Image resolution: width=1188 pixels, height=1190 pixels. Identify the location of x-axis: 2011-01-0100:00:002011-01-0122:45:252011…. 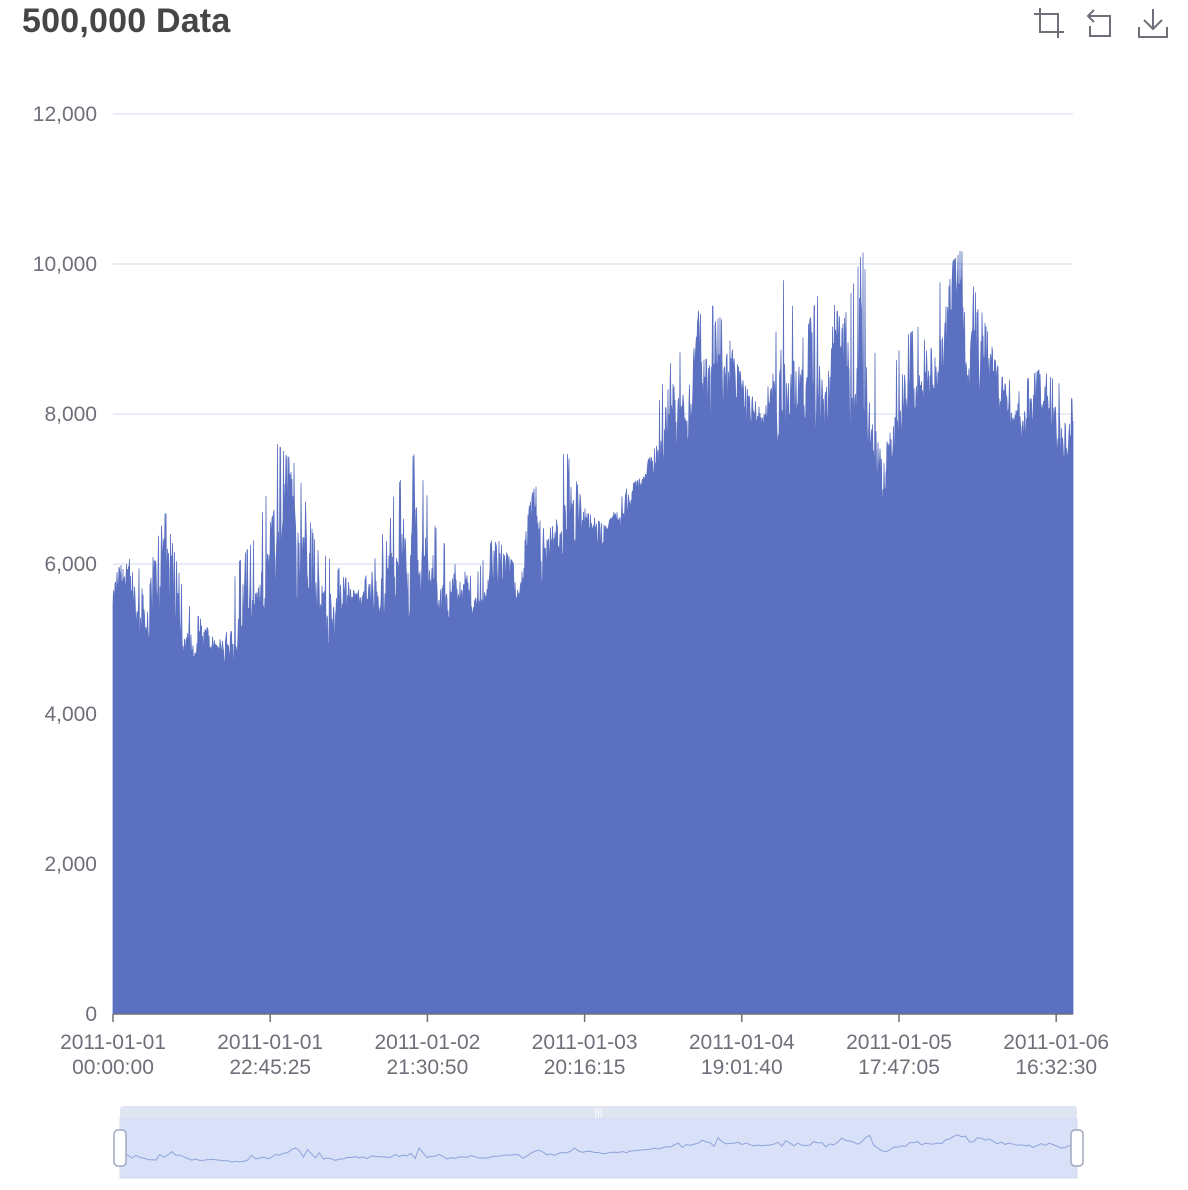
(584, 1046).